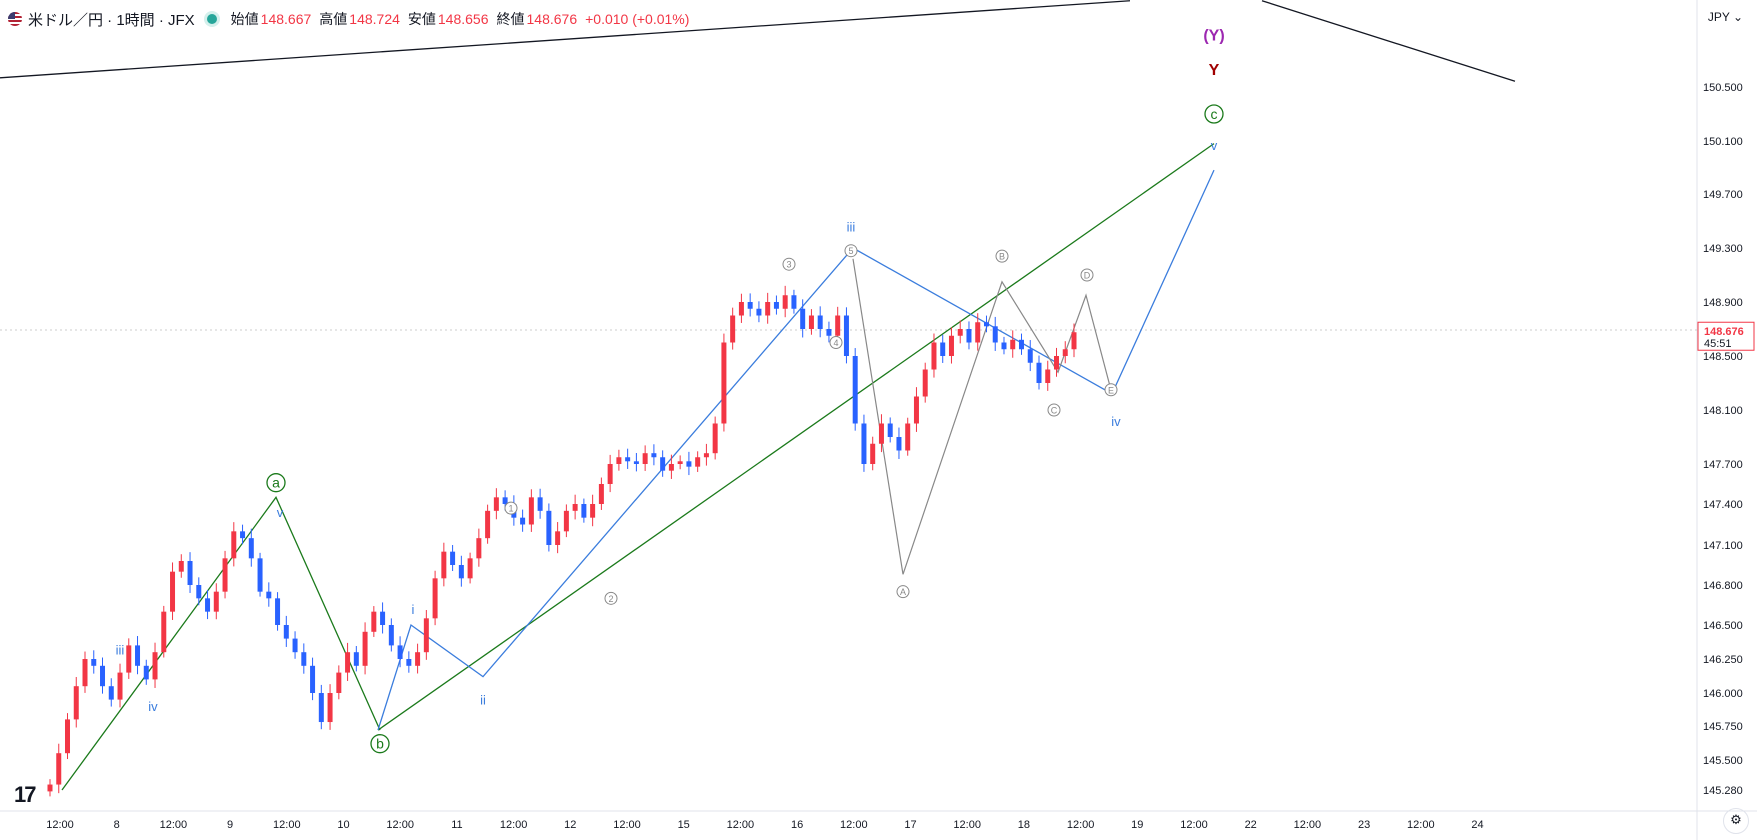 The height and width of the screenshot is (840, 1757). I want to click on price-tick-label: 149.700, so click(1723, 195).